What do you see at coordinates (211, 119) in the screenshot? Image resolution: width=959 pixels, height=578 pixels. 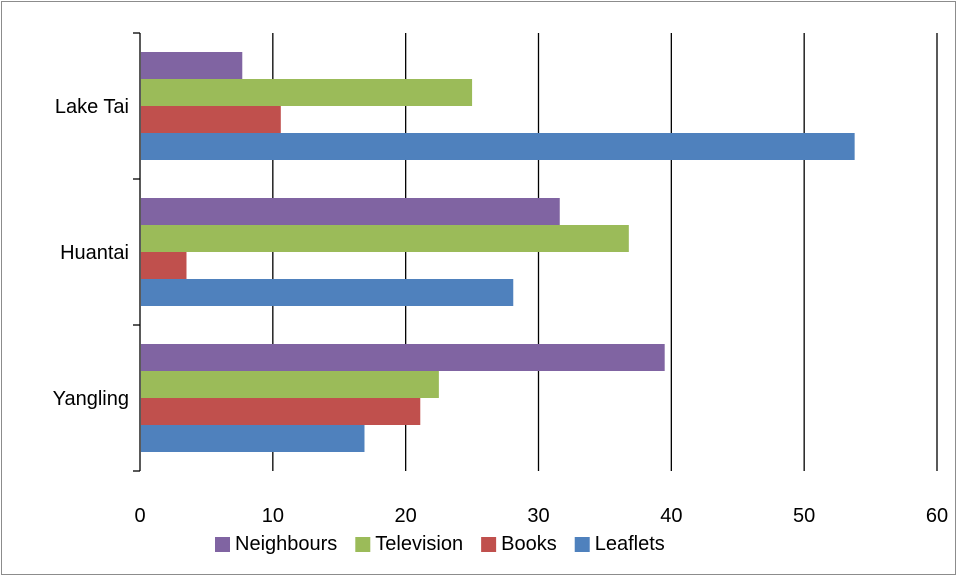 I see `bar-books-lake-tai` at bounding box center [211, 119].